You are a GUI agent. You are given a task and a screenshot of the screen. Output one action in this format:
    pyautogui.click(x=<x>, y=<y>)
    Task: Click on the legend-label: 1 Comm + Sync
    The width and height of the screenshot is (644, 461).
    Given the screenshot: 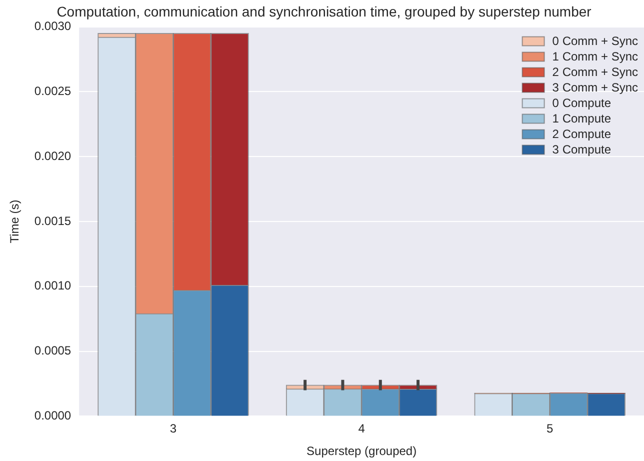 What is the action you would take?
    pyautogui.click(x=595, y=57)
    